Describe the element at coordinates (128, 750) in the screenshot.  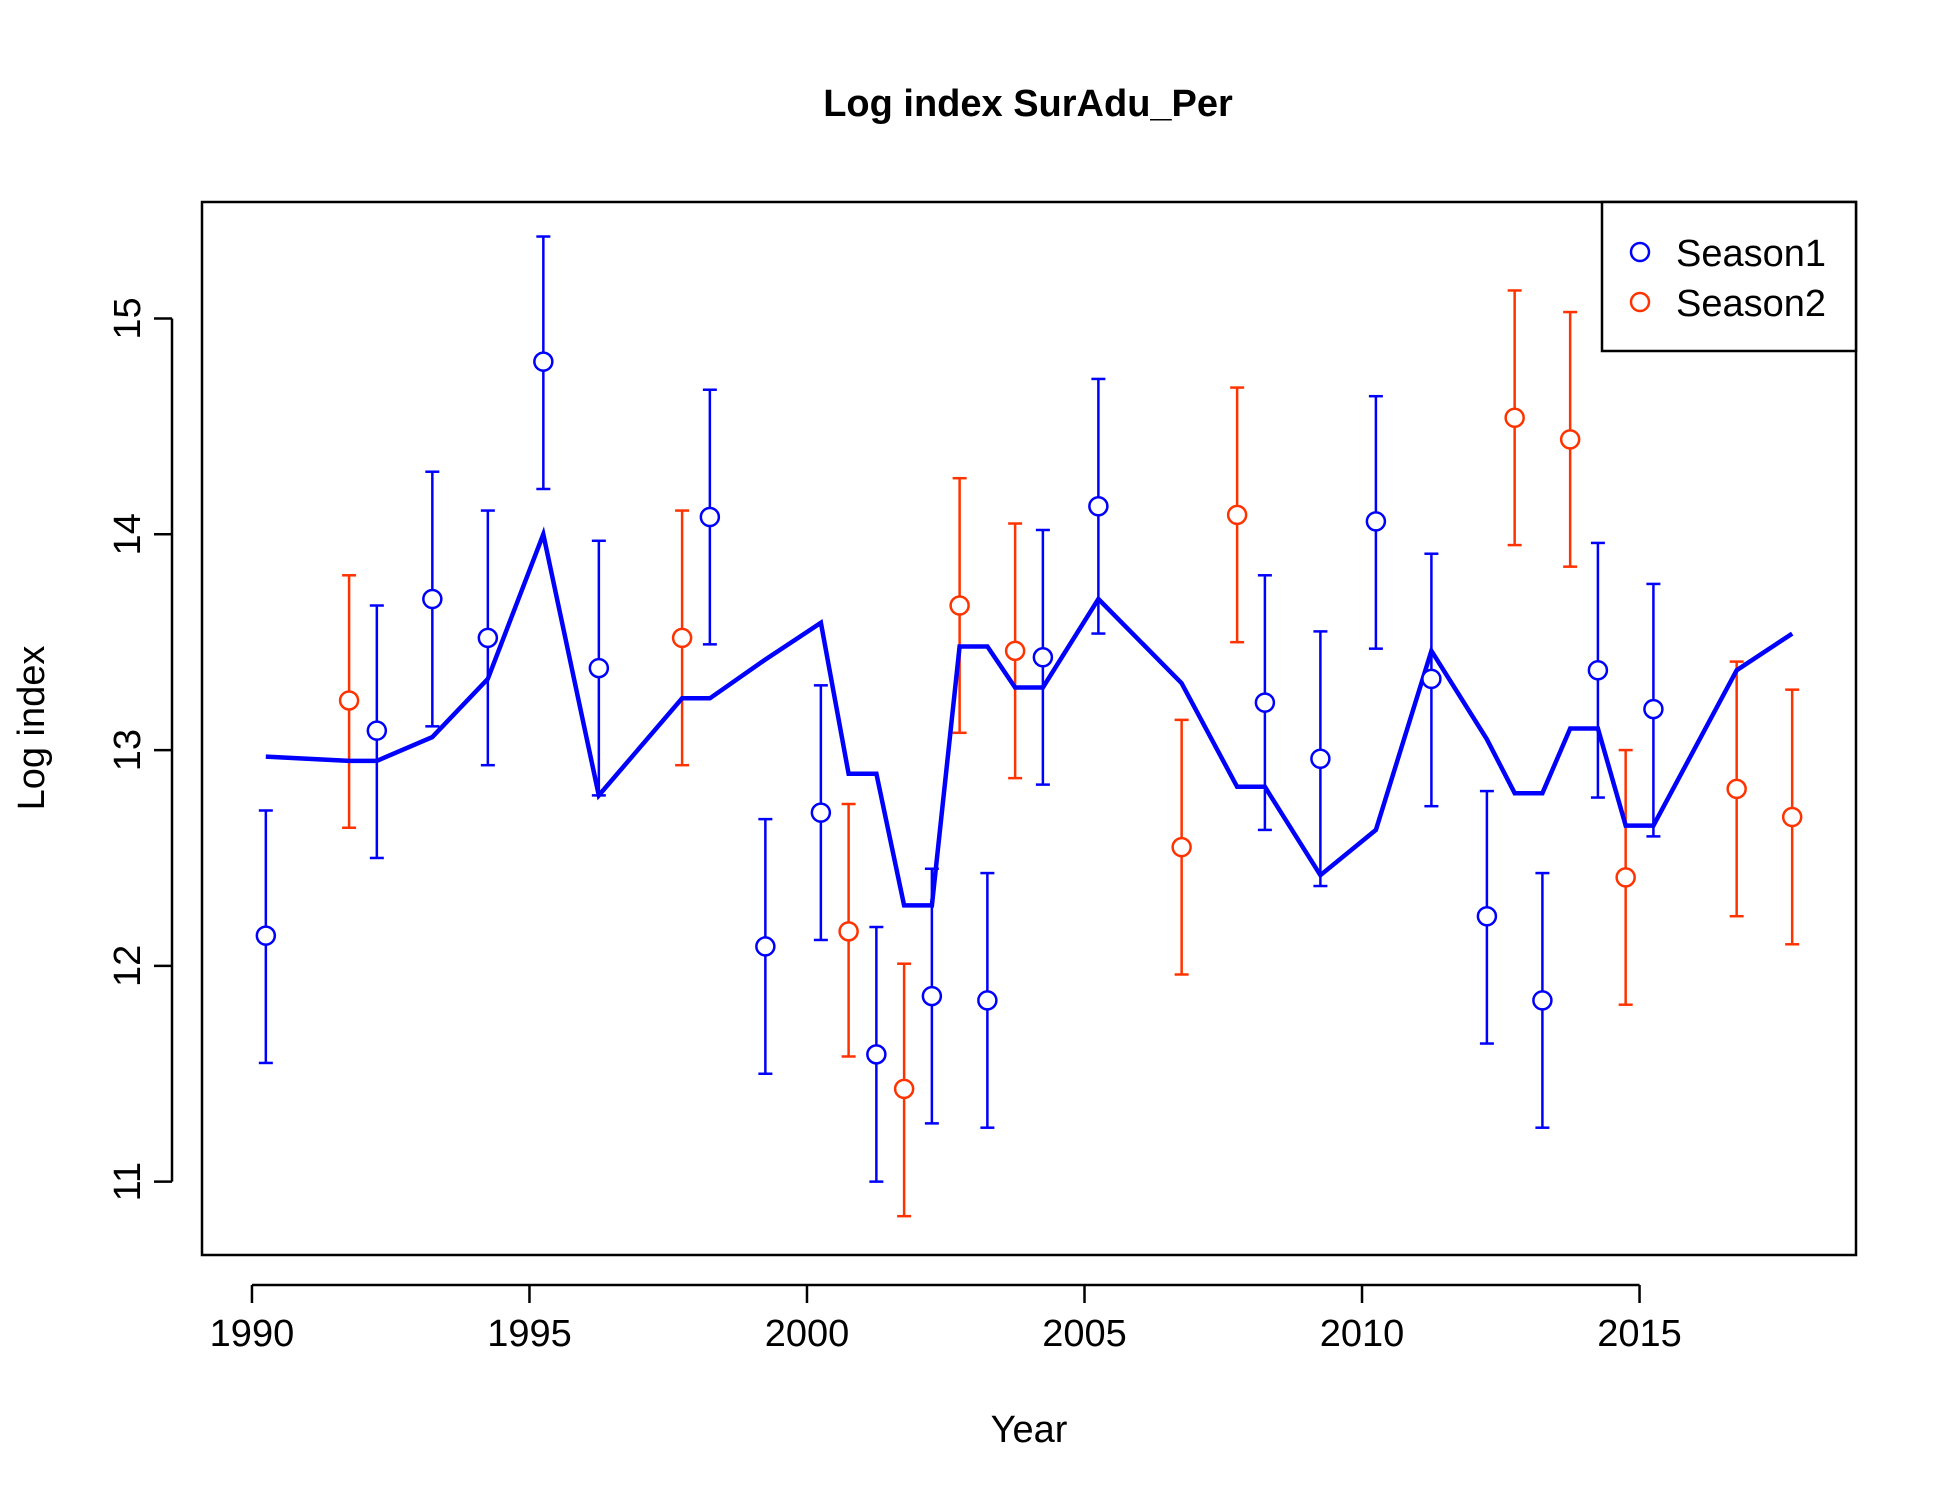
I see `y-tick-label: 13` at that location.